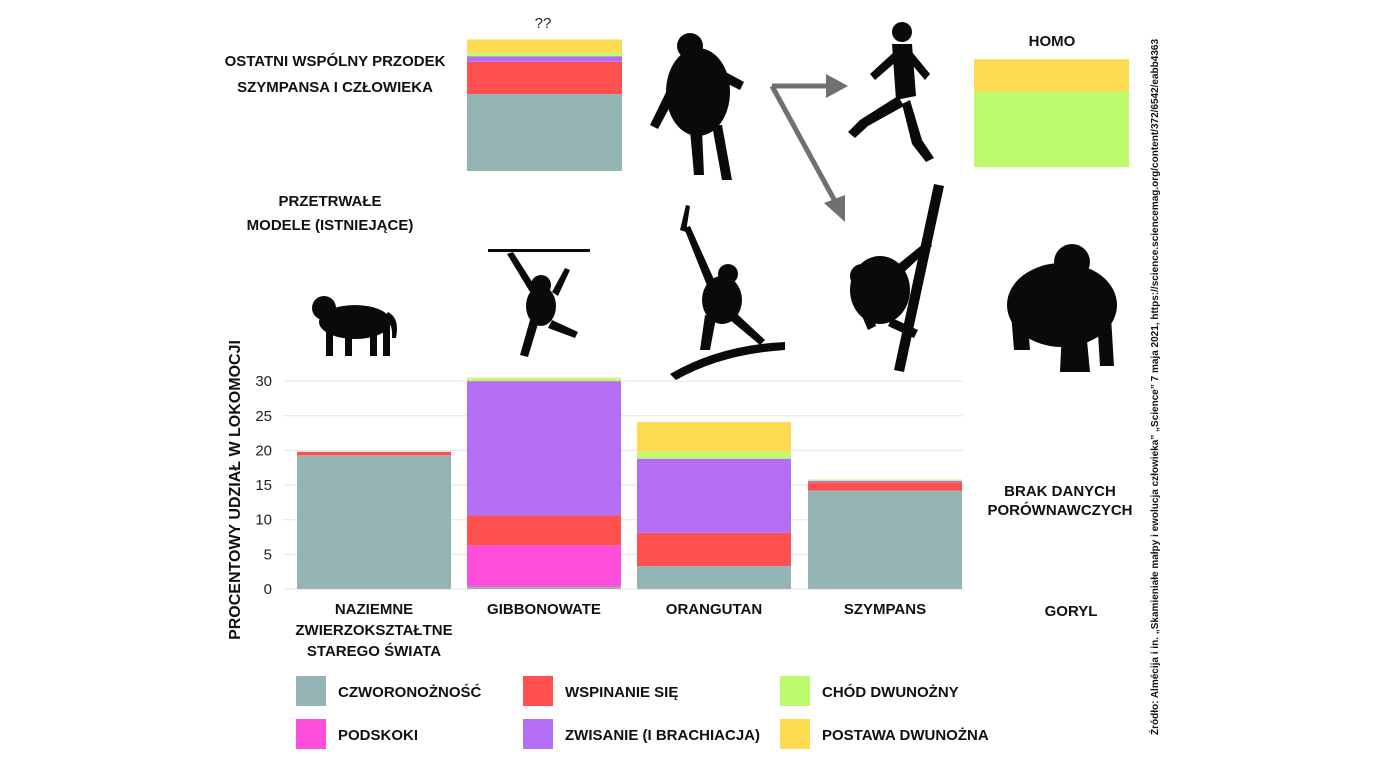  Describe the element at coordinates (727, 292) in the screenshot. I see `orangutan-silhouette-icon` at that location.